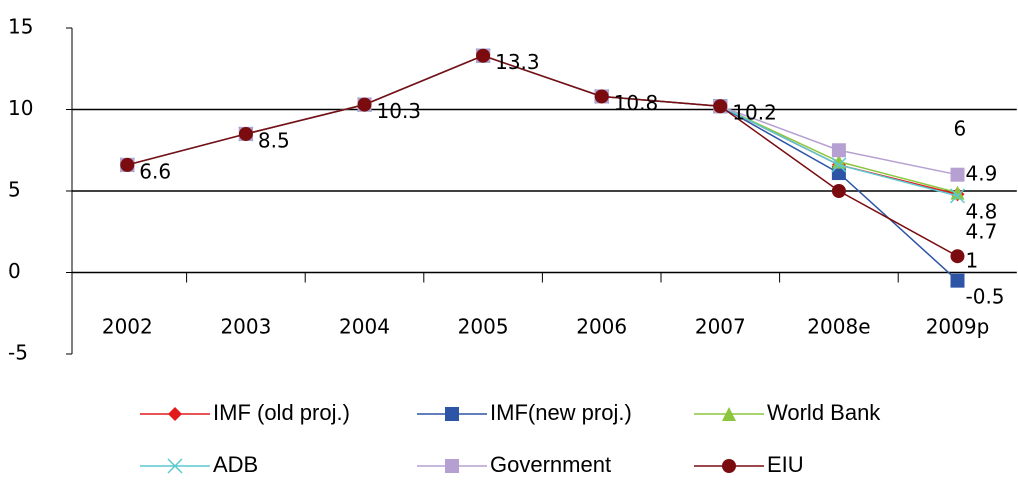 Image resolution: width=1018 pixels, height=484 pixels. I want to click on data-label: 6, so click(960, 129).